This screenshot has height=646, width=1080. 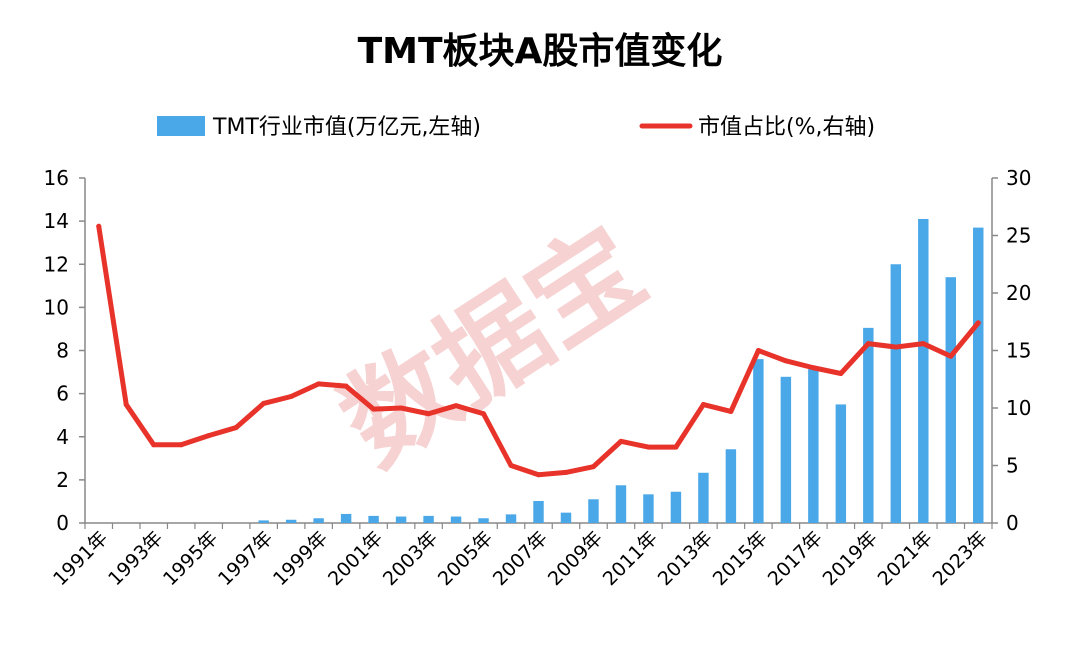 I want to click on x-tick-label: 2003年, so click(x=410, y=558).